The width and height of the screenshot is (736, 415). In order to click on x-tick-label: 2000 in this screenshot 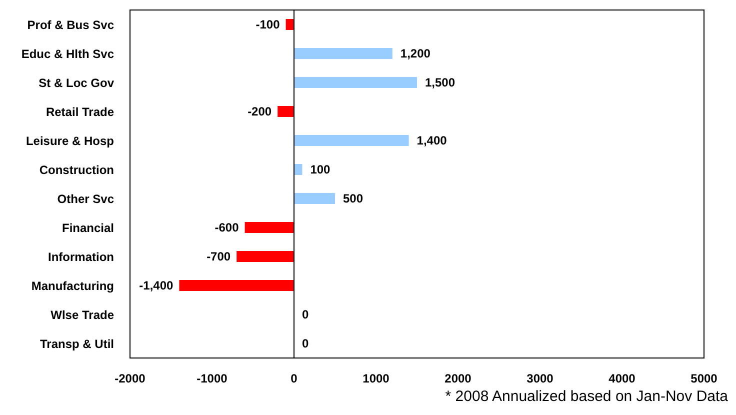, I will do `click(458, 379)`.